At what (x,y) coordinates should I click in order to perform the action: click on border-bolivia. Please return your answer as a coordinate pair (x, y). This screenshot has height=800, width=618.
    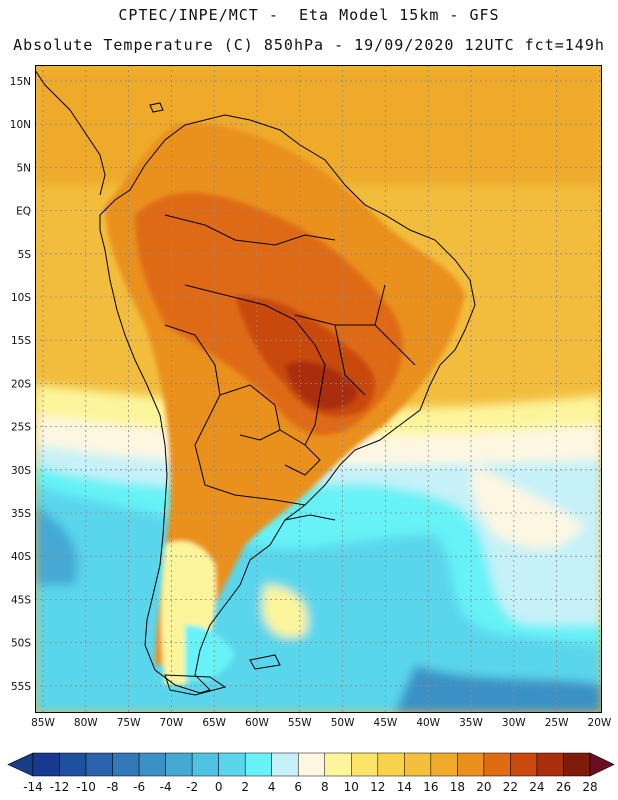
    Looking at the image, I should click on (250, 412).